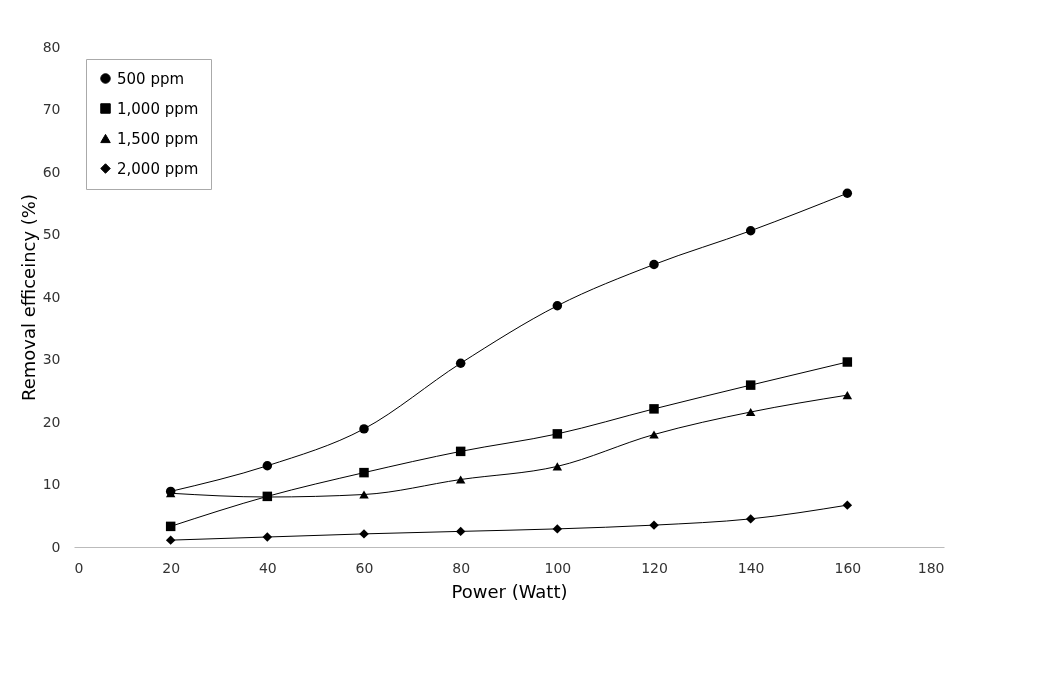 The height and width of the screenshot is (684, 1054). Describe the element at coordinates (848, 567) in the screenshot. I see `x-tick-label: 160` at that location.